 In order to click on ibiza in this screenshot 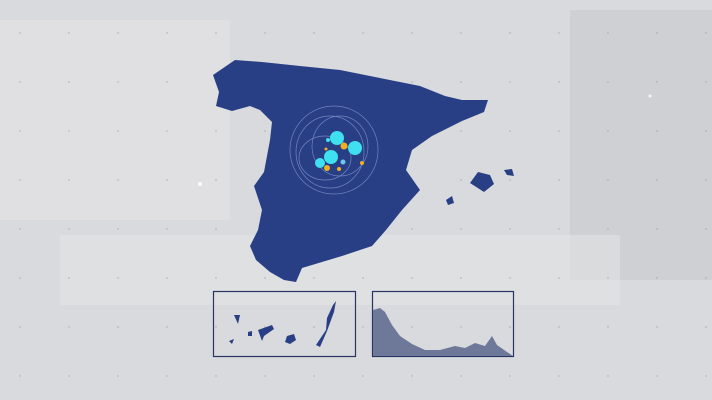, I will do `click(450, 200)`.